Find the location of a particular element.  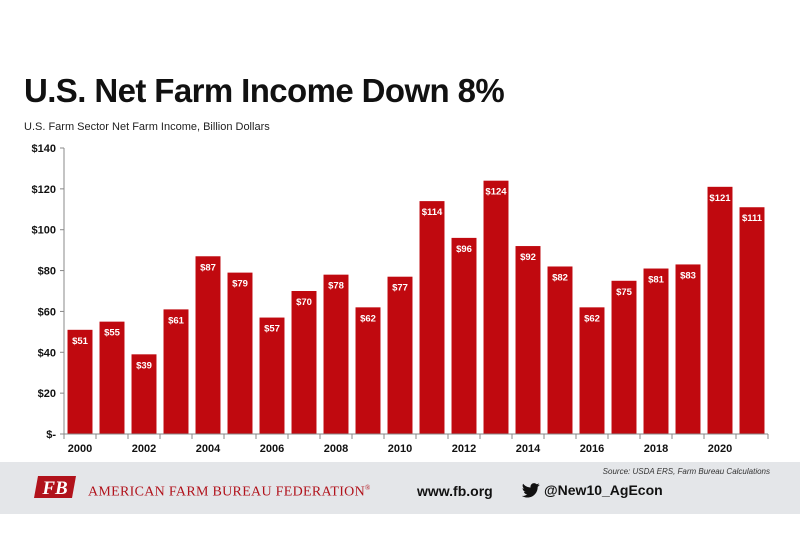

bar-data-label: $39 is located at coordinates (144, 365).